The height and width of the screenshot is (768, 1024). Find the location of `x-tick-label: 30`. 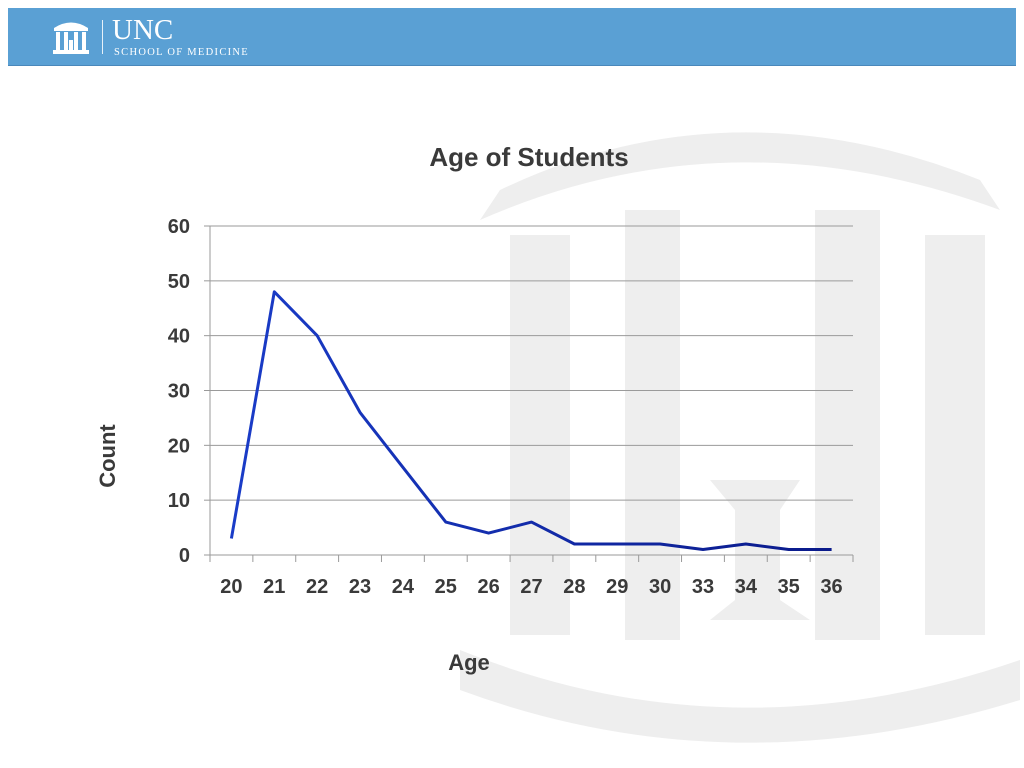

x-tick-label: 30 is located at coordinates (660, 587).